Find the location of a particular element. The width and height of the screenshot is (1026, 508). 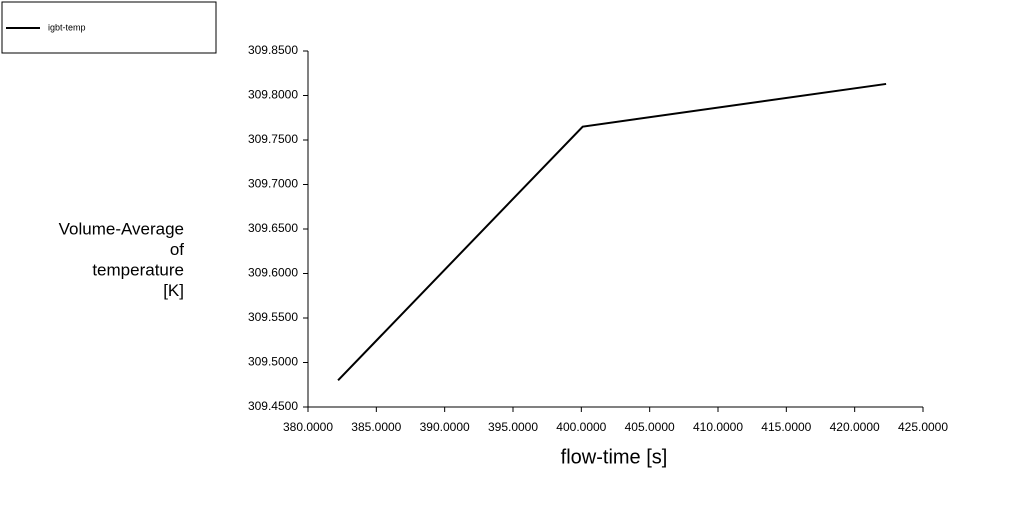

y-axis-label: of is located at coordinates (177, 249).